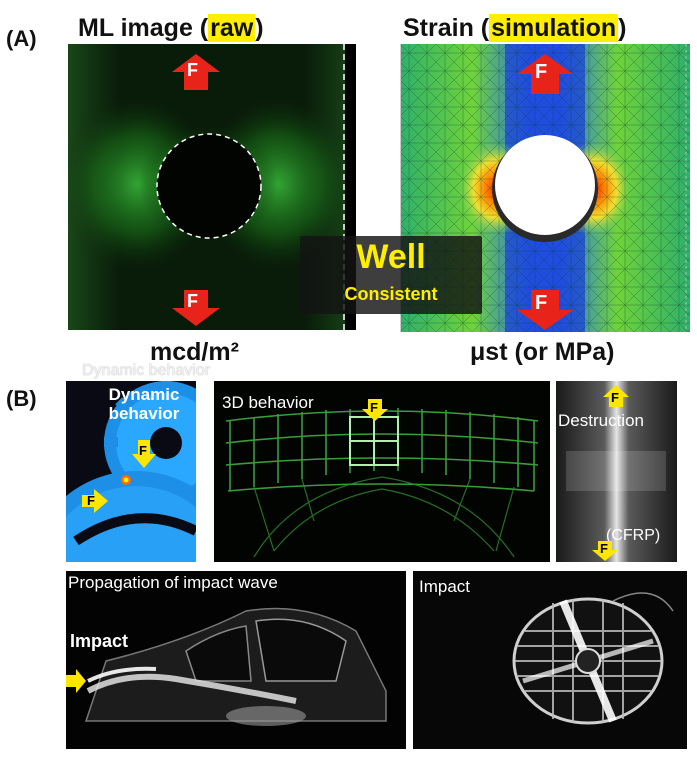 The image size is (697, 759). Describe the element at coordinates (633, 535) in the screenshot. I see `cfrp-caption: (CFRP)` at that location.